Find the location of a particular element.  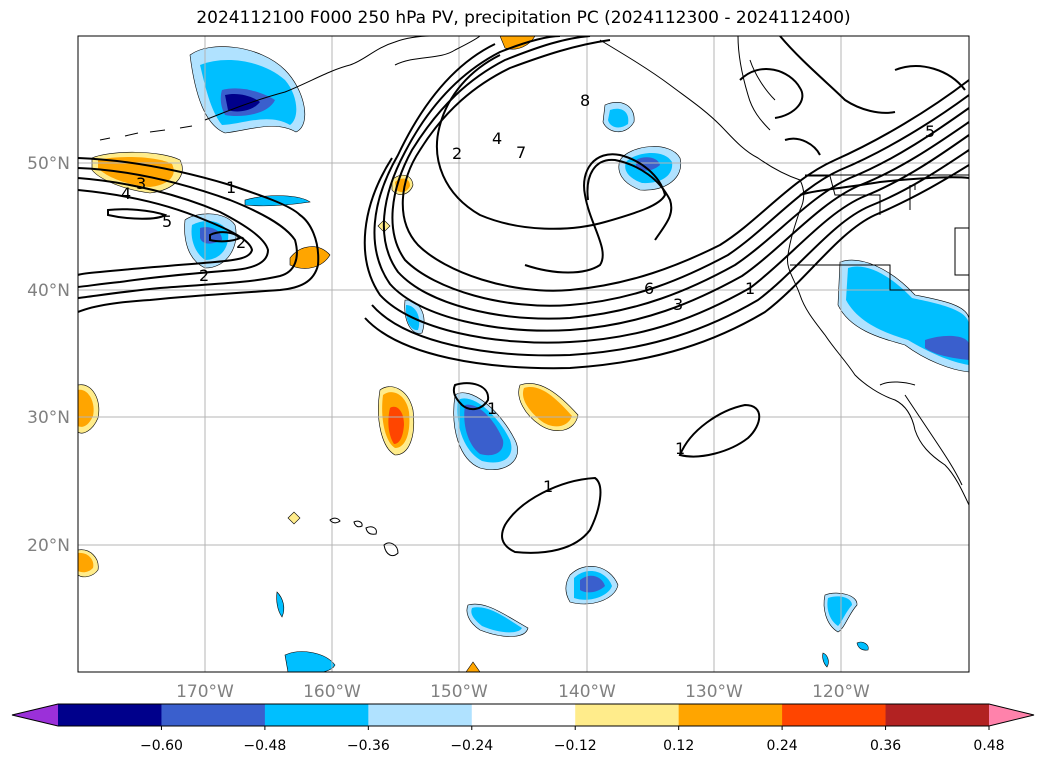

colorbar-tick-label: −0.60 is located at coordinates (161, 746).